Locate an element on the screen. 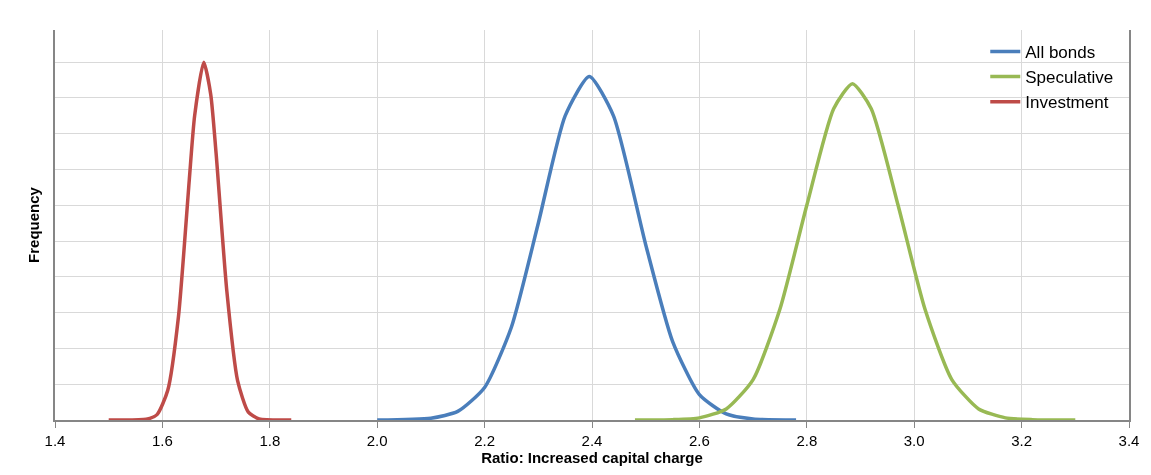  y-axis-title: Frequency is located at coordinates (33, 224).